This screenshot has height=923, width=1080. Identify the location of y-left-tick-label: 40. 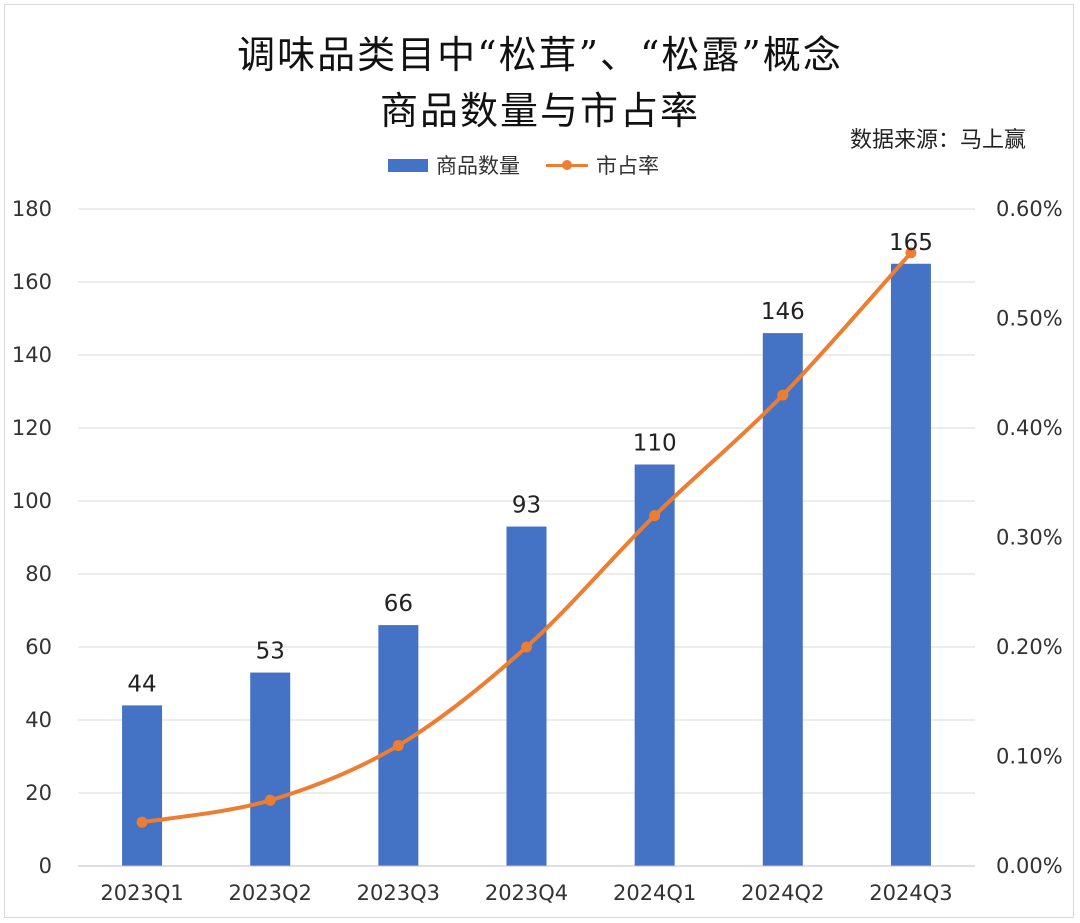
(38, 720).